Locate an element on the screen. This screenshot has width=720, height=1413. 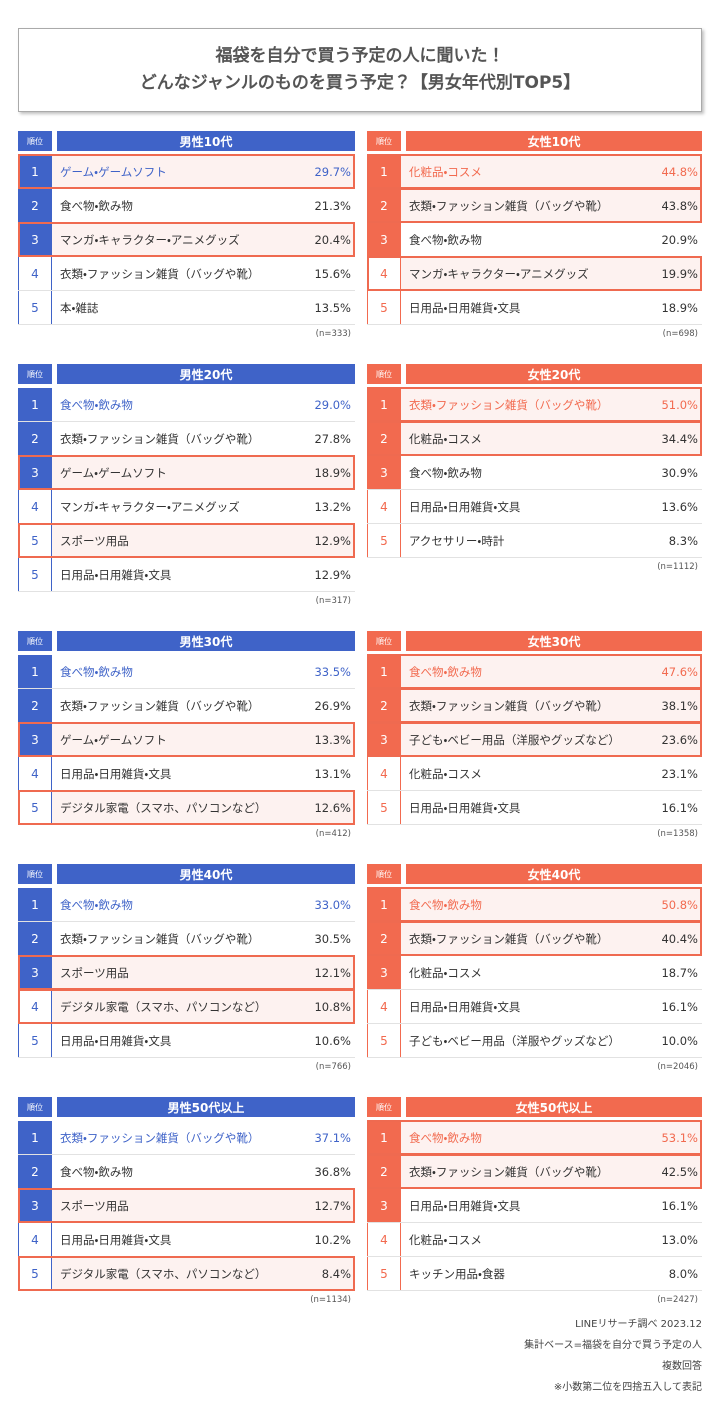
ranking-row: 3 ゲーム・ゲームソフト 18.9% is located at coordinates (186, 472).